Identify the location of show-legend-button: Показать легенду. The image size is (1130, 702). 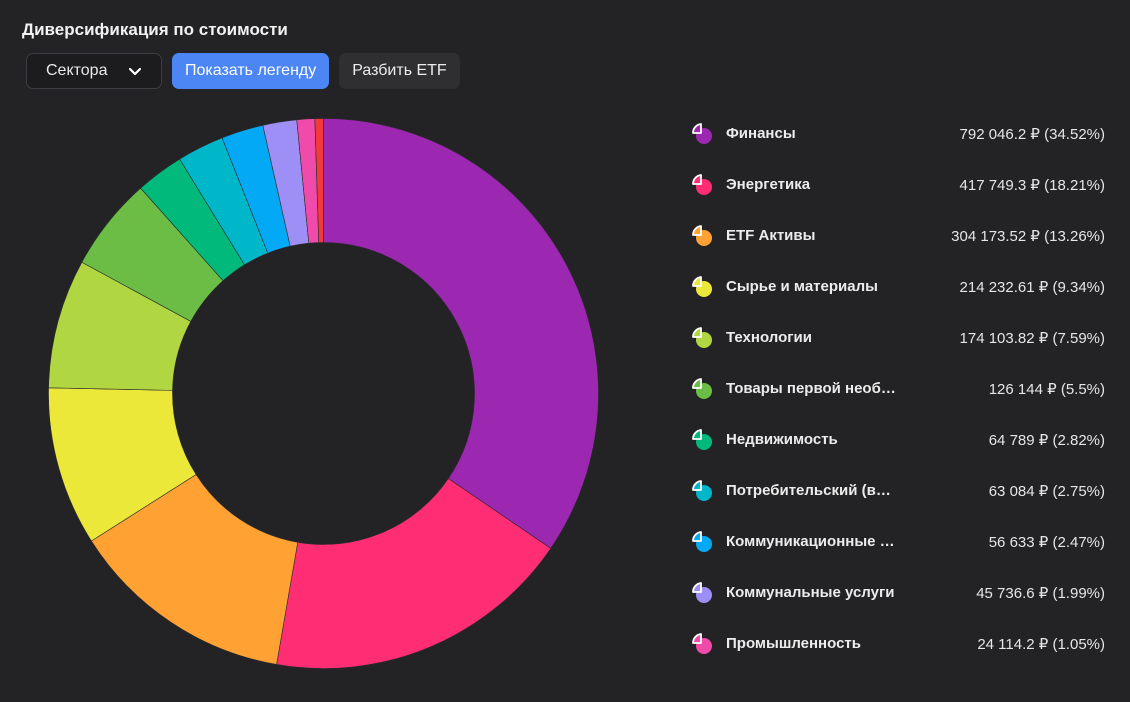
(251, 71).